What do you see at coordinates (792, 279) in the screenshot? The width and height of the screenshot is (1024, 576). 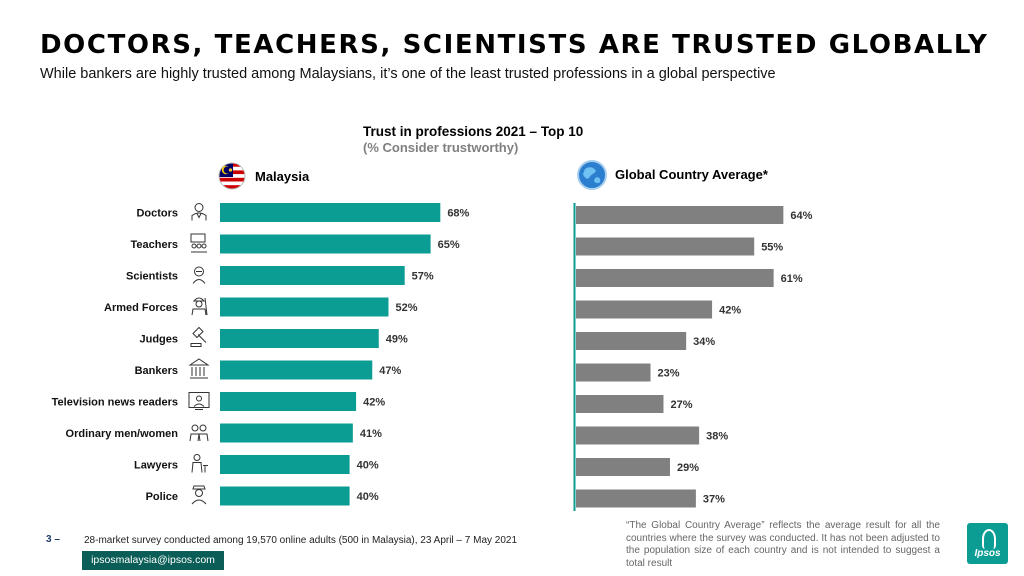 I see `value-label-global-3: 61%` at bounding box center [792, 279].